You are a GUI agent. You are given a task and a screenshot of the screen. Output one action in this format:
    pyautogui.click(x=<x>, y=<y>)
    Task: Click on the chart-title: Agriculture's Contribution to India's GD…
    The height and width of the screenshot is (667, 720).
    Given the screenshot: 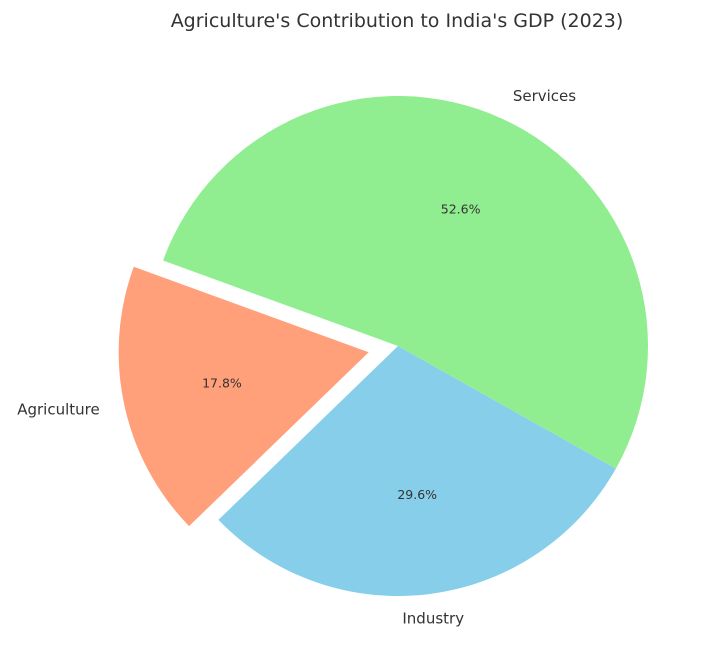 What is the action you would take?
    pyautogui.click(x=397, y=21)
    